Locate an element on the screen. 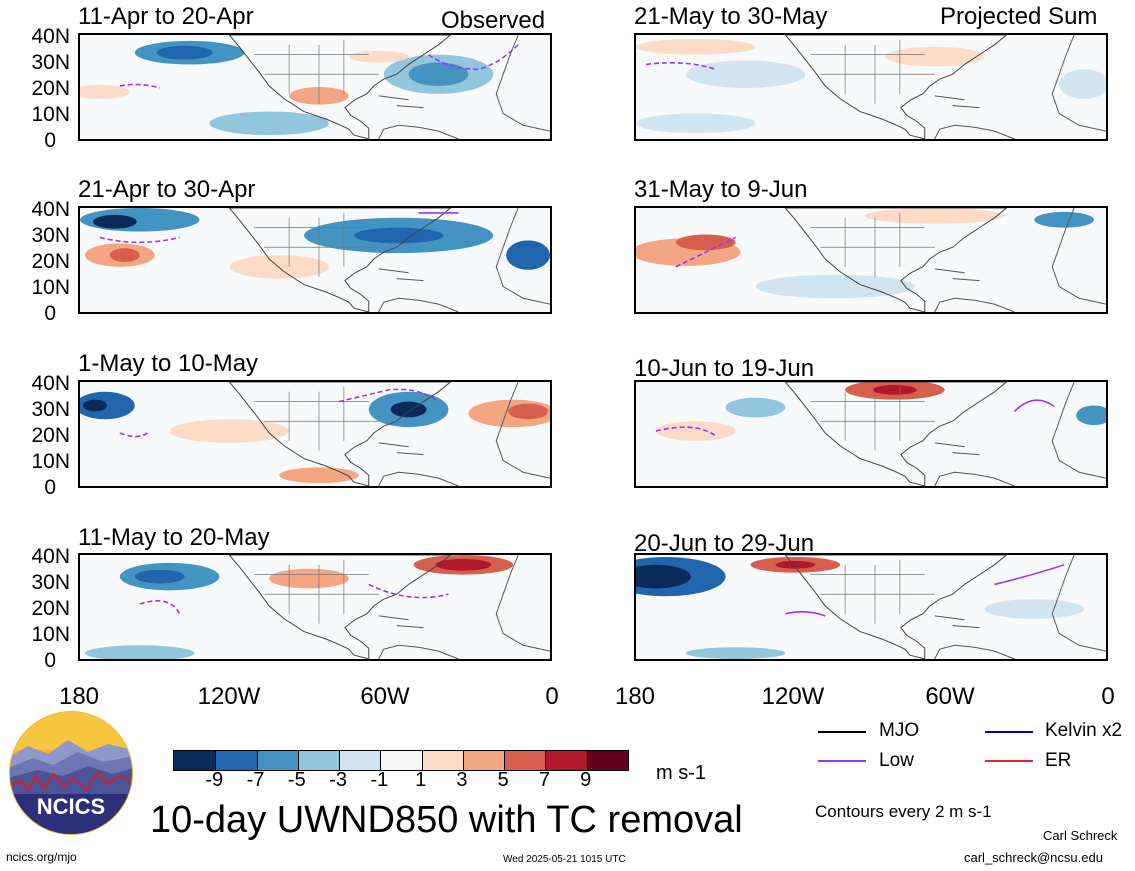 The width and height of the screenshot is (1135, 871). panel-title-left-2: 21-Apr to 30-Apr is located at coordinates (167, 189).